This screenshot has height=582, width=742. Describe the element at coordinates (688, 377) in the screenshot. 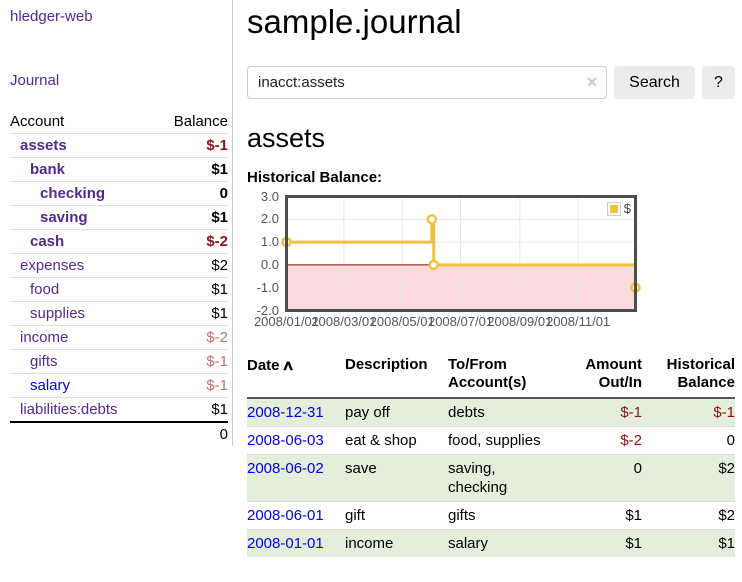

I see `balance-column-header: Historical Balance` at that location.